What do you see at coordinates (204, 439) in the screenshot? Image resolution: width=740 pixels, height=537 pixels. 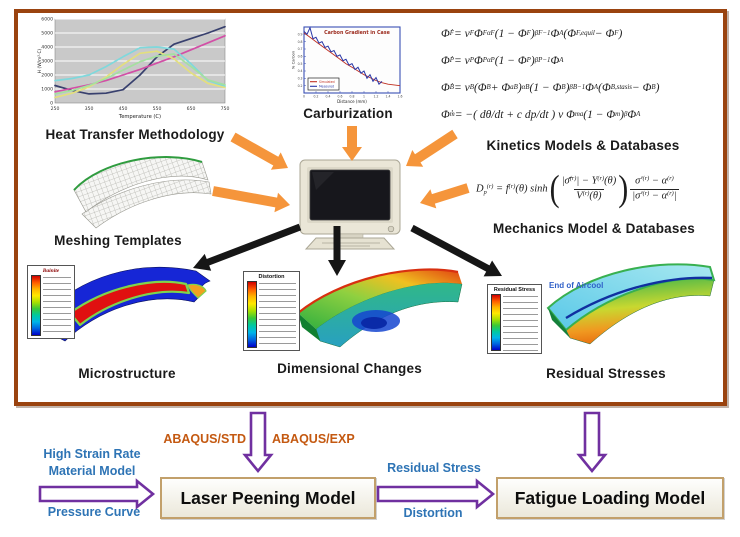 I see `label-abaqus-std: ABAQUS/STD` at bounding box center [204, 439].